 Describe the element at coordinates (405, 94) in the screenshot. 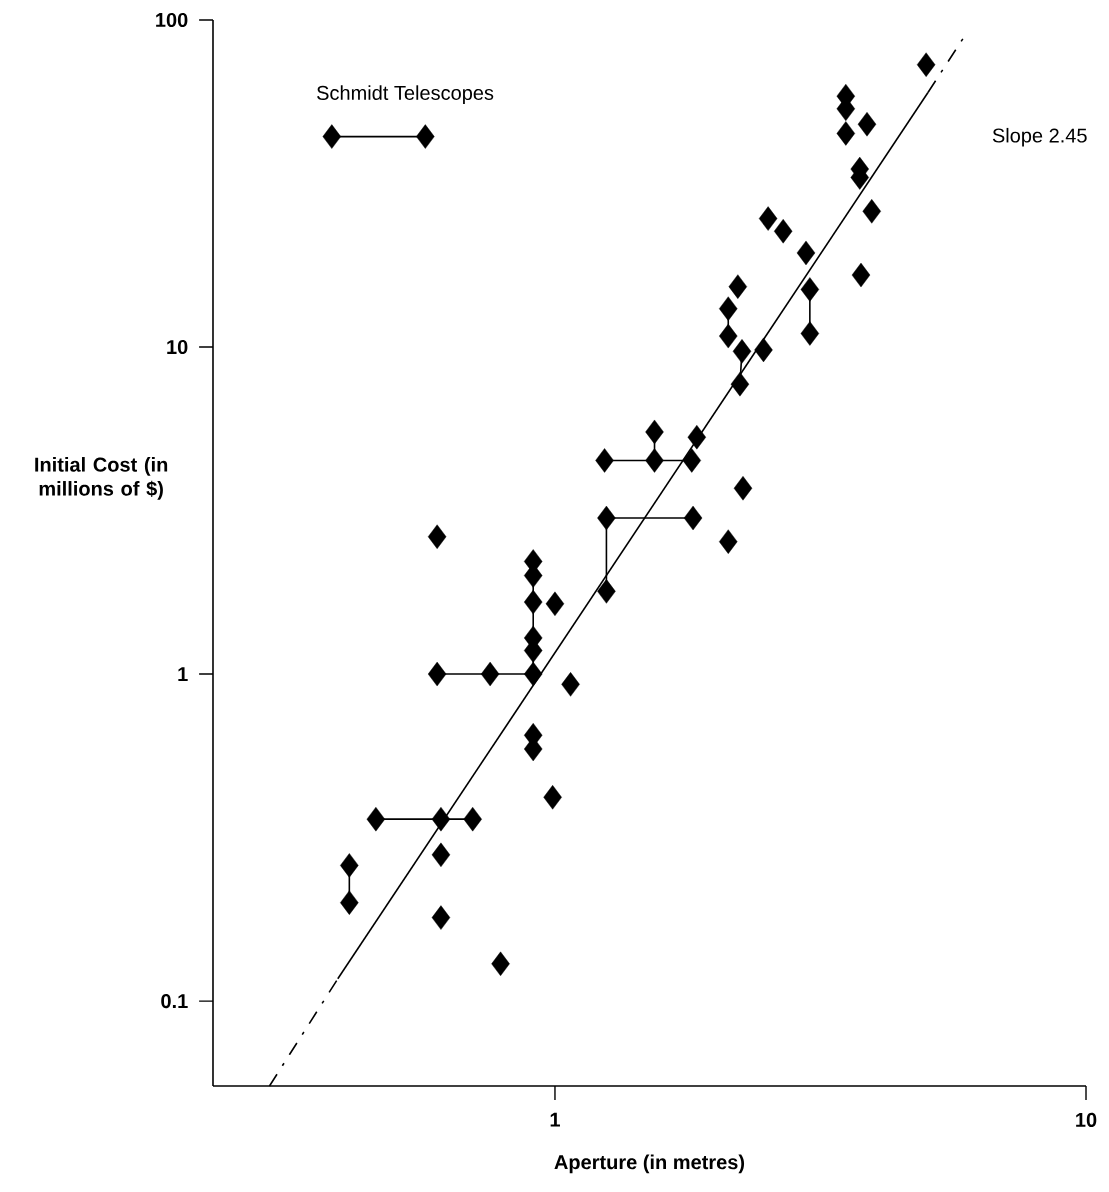

I see `annotation: Schmidt Telescopes` at that location.